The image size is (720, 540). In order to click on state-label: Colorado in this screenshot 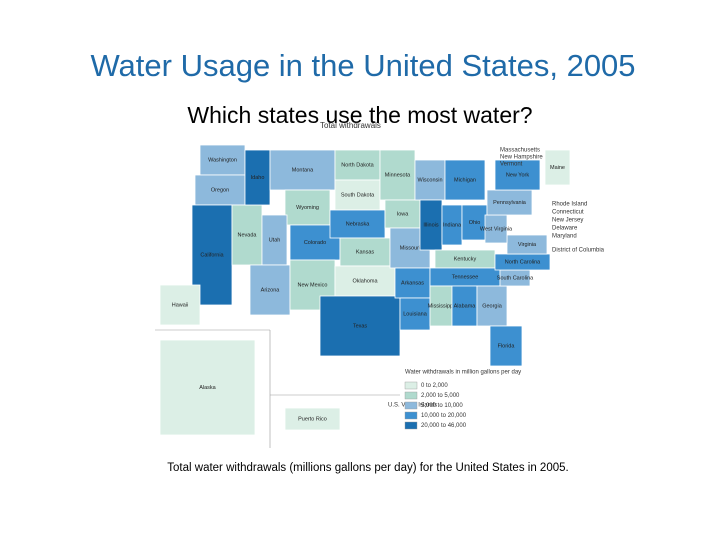, I will do `click(315, 243)`.